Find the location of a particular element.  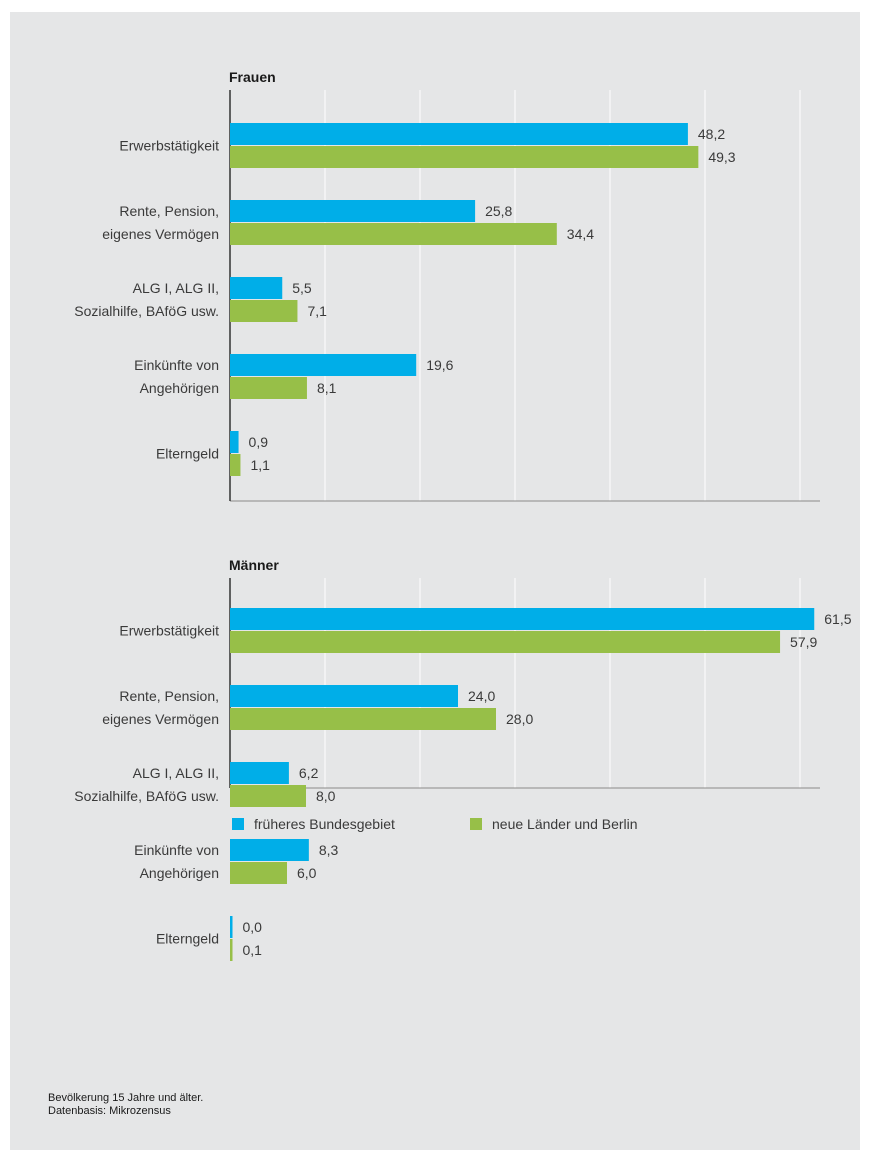

frauen-data-label: 19,6 is located at coordinates (439, 365).